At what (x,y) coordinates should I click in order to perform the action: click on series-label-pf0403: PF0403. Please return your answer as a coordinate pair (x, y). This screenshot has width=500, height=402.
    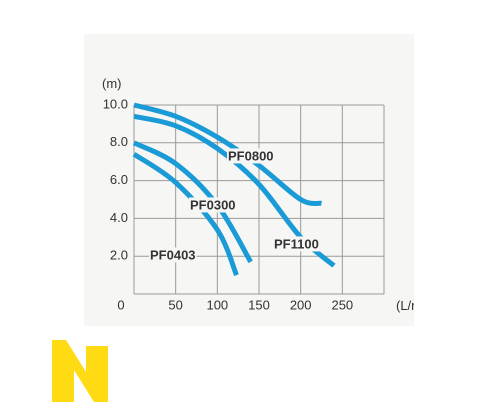
    Looking at the image, I should click on (173, 254).